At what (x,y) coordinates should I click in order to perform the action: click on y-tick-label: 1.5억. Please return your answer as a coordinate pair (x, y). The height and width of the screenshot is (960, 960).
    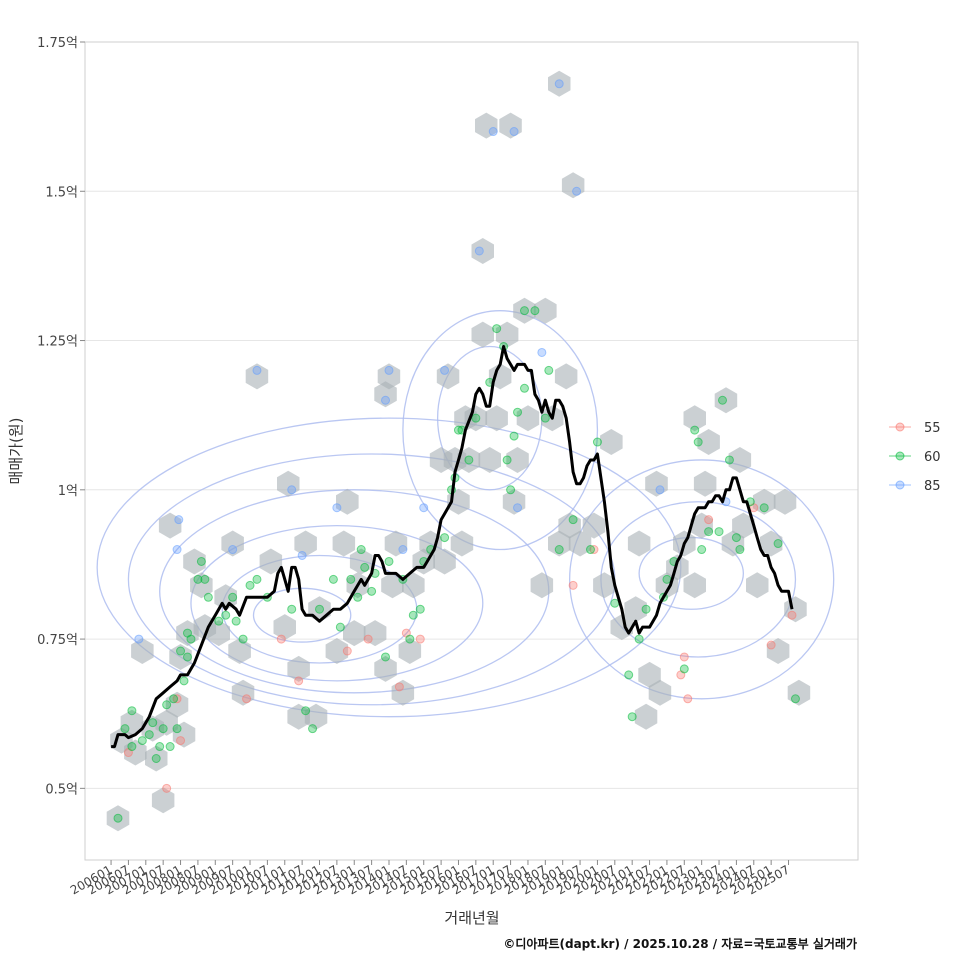
    Looking at the image, I should click on (61, 192).